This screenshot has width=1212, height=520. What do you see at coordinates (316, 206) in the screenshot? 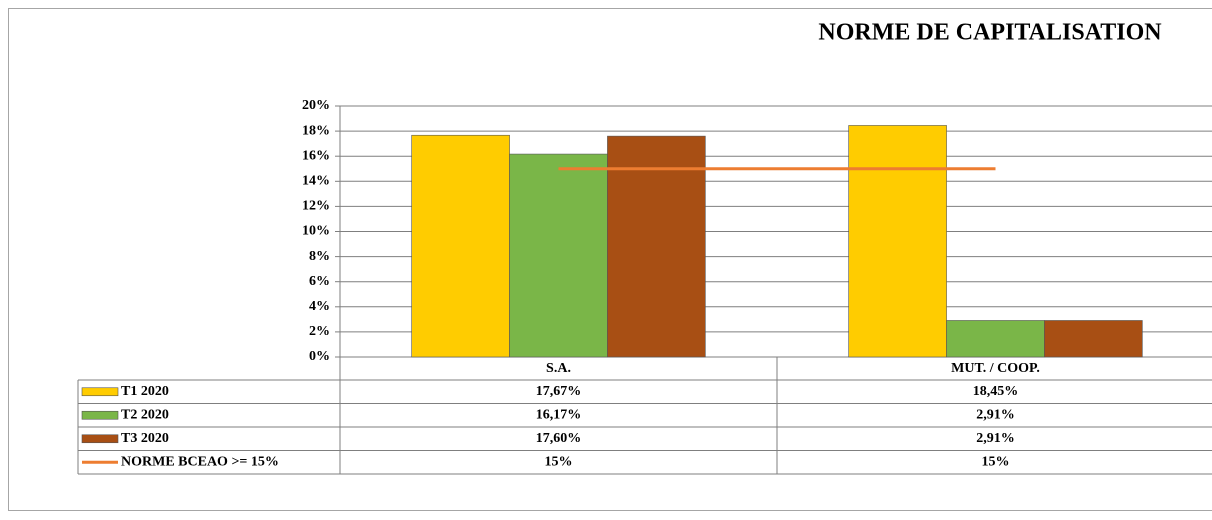
I see `y-tick-label: 12%` at bounding box center [316, 206].